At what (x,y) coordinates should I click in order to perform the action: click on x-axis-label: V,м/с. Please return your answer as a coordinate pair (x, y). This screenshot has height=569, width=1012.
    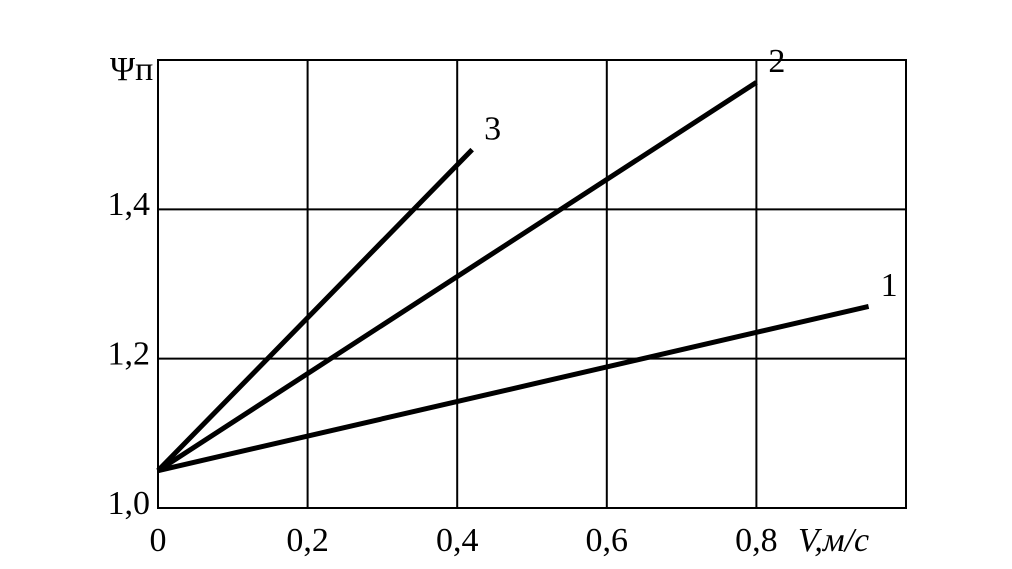
    Looking at the image, I should click on (833, 540).